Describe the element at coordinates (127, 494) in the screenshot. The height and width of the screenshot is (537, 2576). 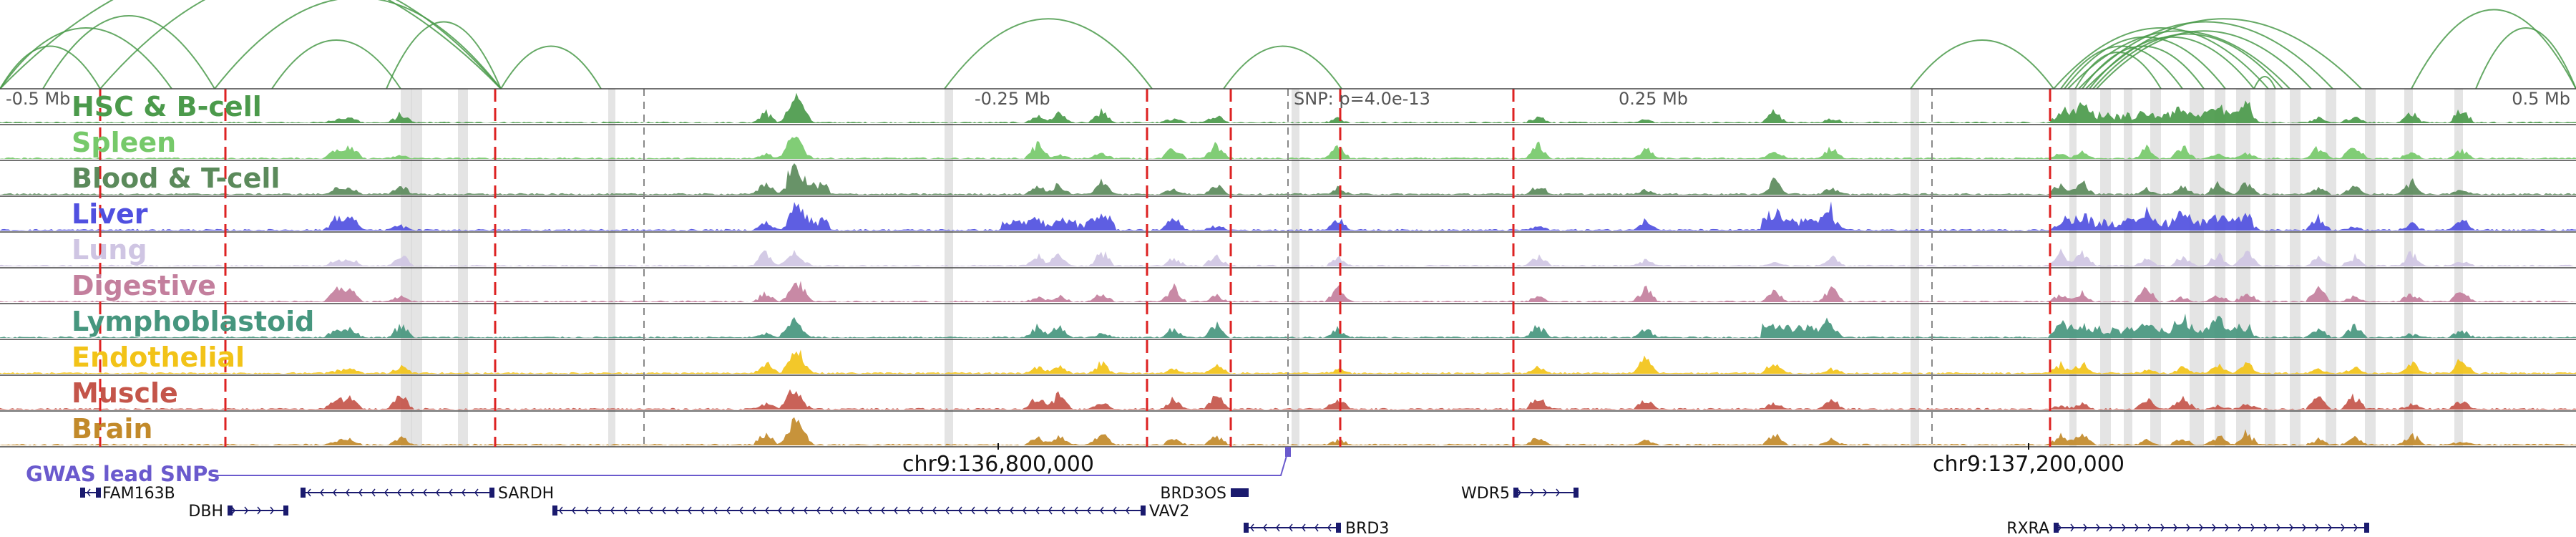
I see `gene-fam163b: FAM163B` at that location.